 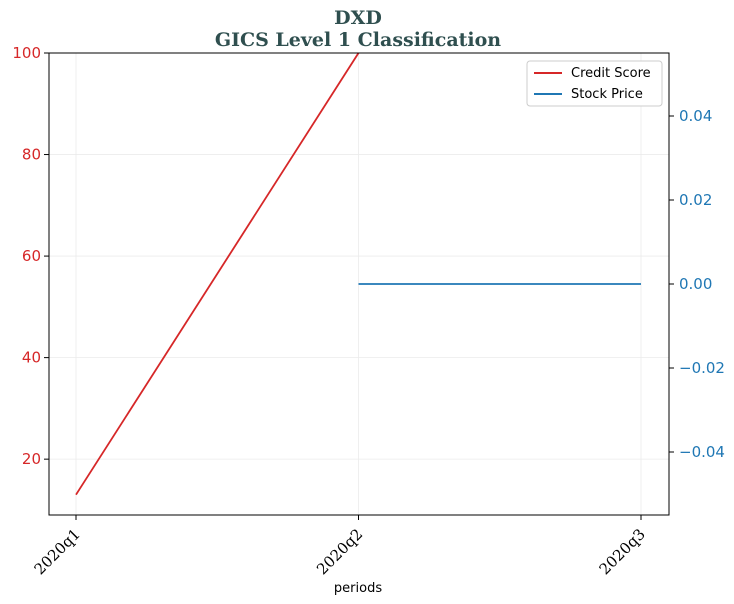 What do you see at coordinates (622, 551) in the screenshot?
I see `x-tick-label: 2020q3` at bounding box center [622, 551].